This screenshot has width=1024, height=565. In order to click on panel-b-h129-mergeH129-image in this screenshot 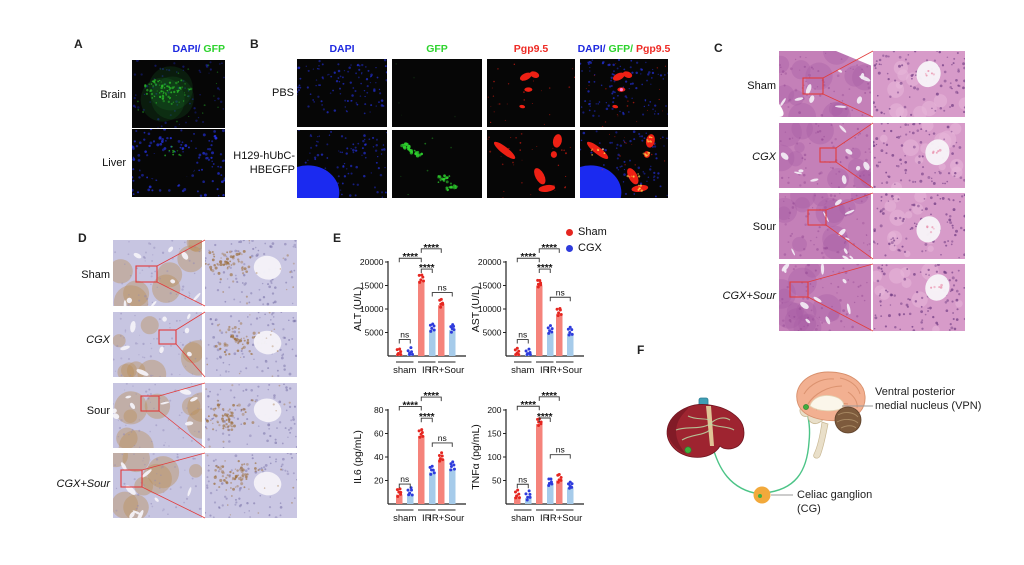, I will do `click(624, 164)`.